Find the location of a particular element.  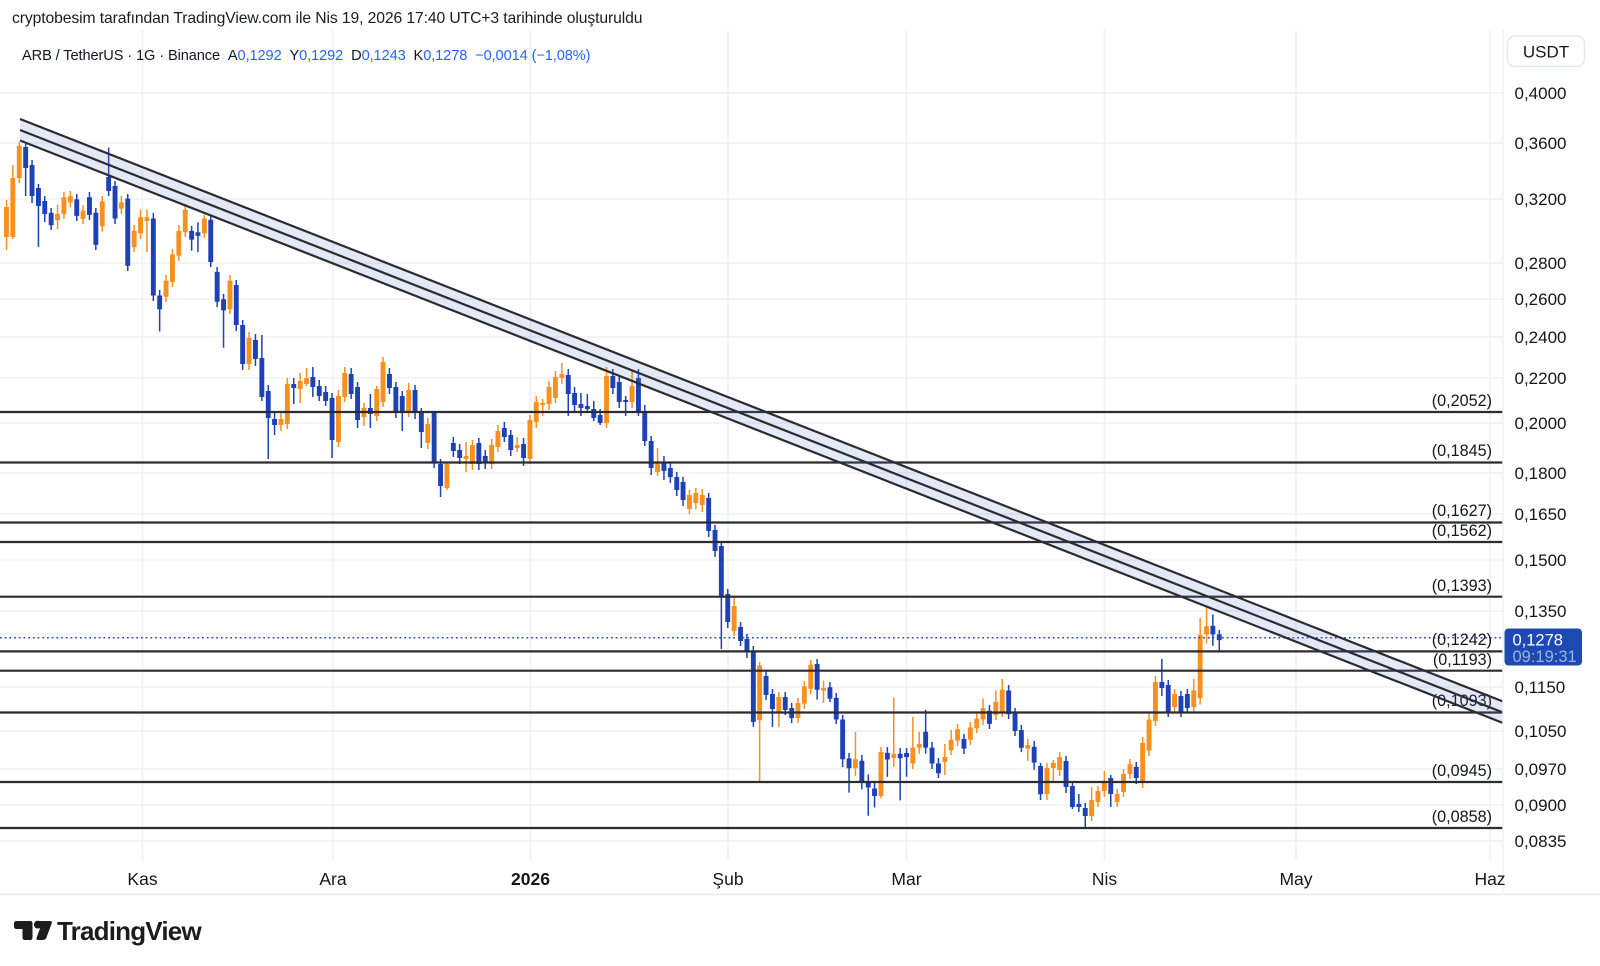

svg-text: 2026 is located at coordinates (530, 879).